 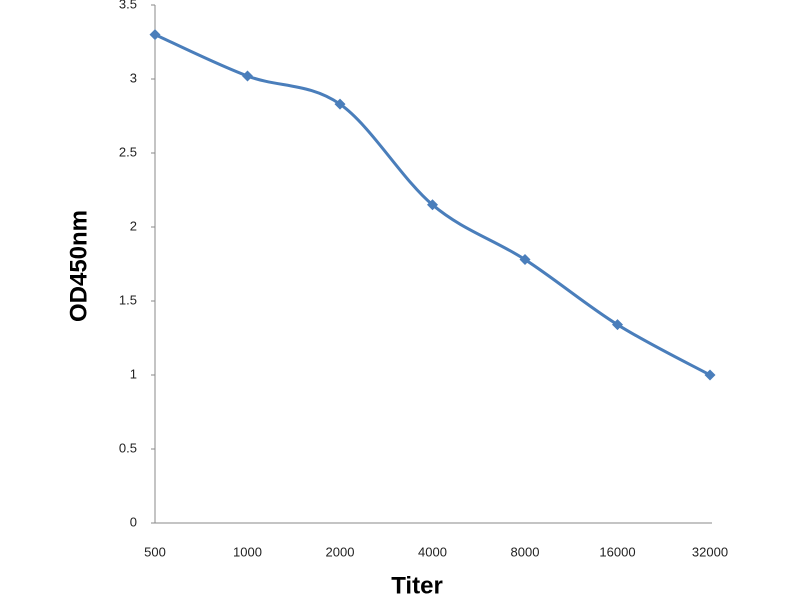 I want to click on x-tick-label: 32000, so click(x=710, y=551).